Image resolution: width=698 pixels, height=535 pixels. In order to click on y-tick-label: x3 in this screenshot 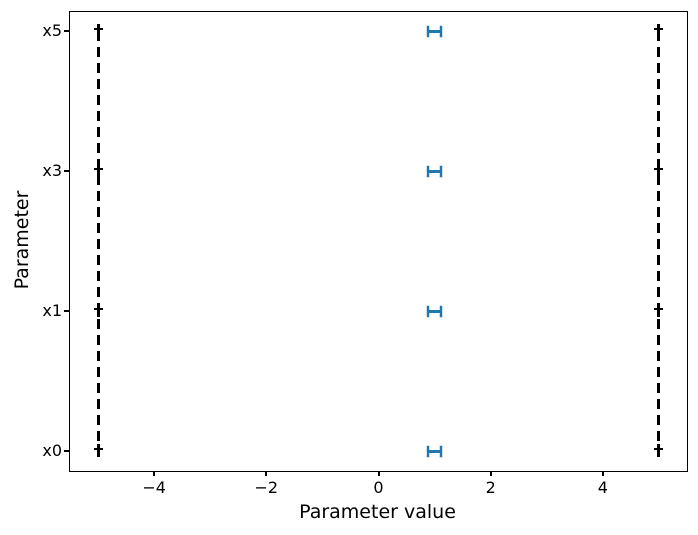, I will do `click(52, 170)`.